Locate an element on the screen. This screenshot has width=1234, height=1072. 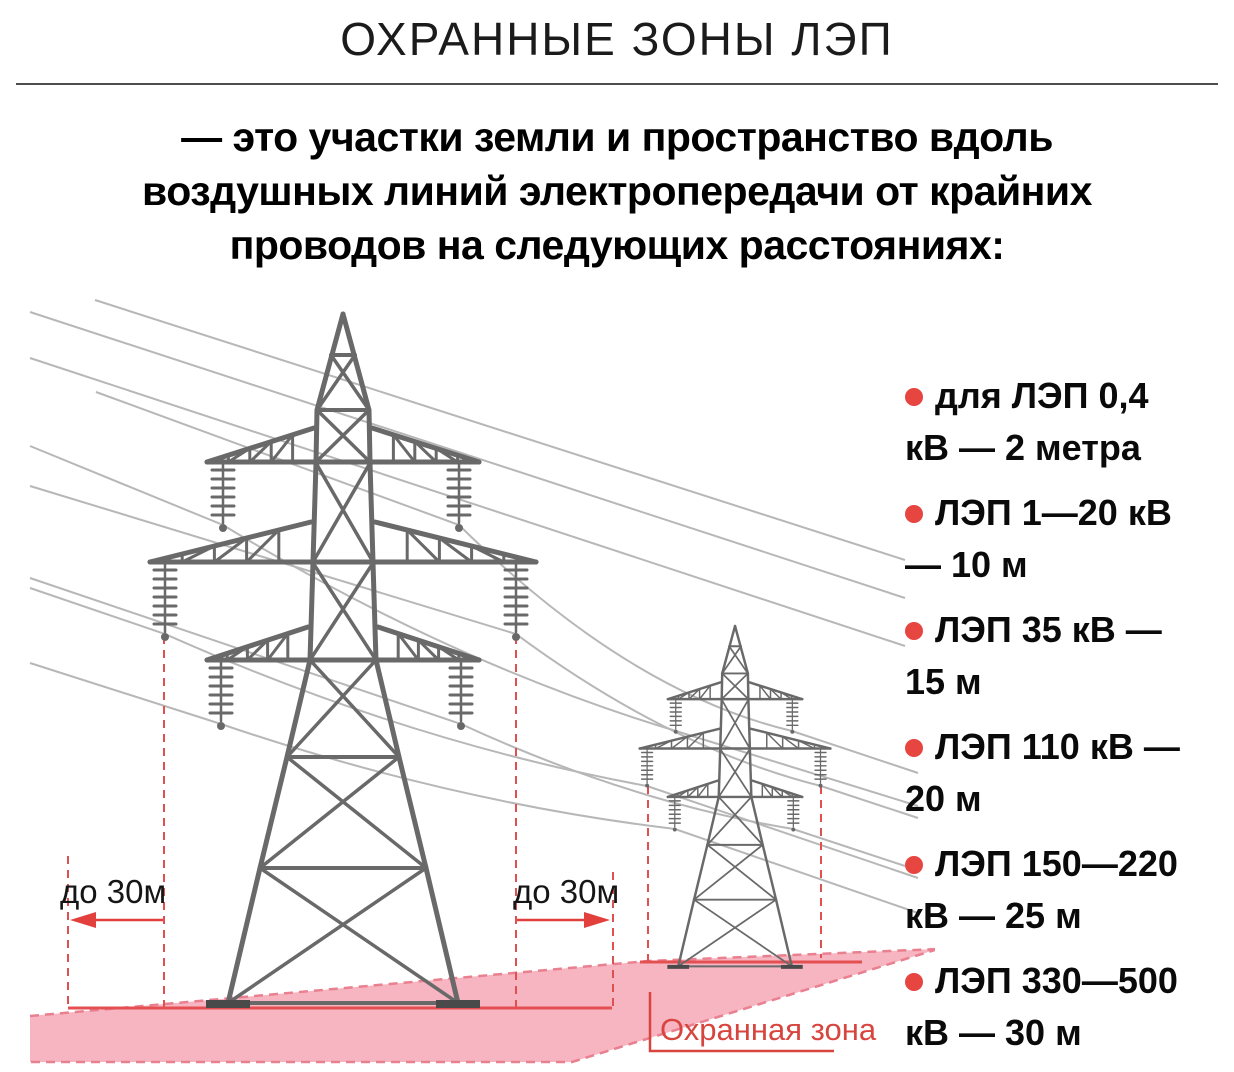
title-divider is located at coordinates (617, 84).